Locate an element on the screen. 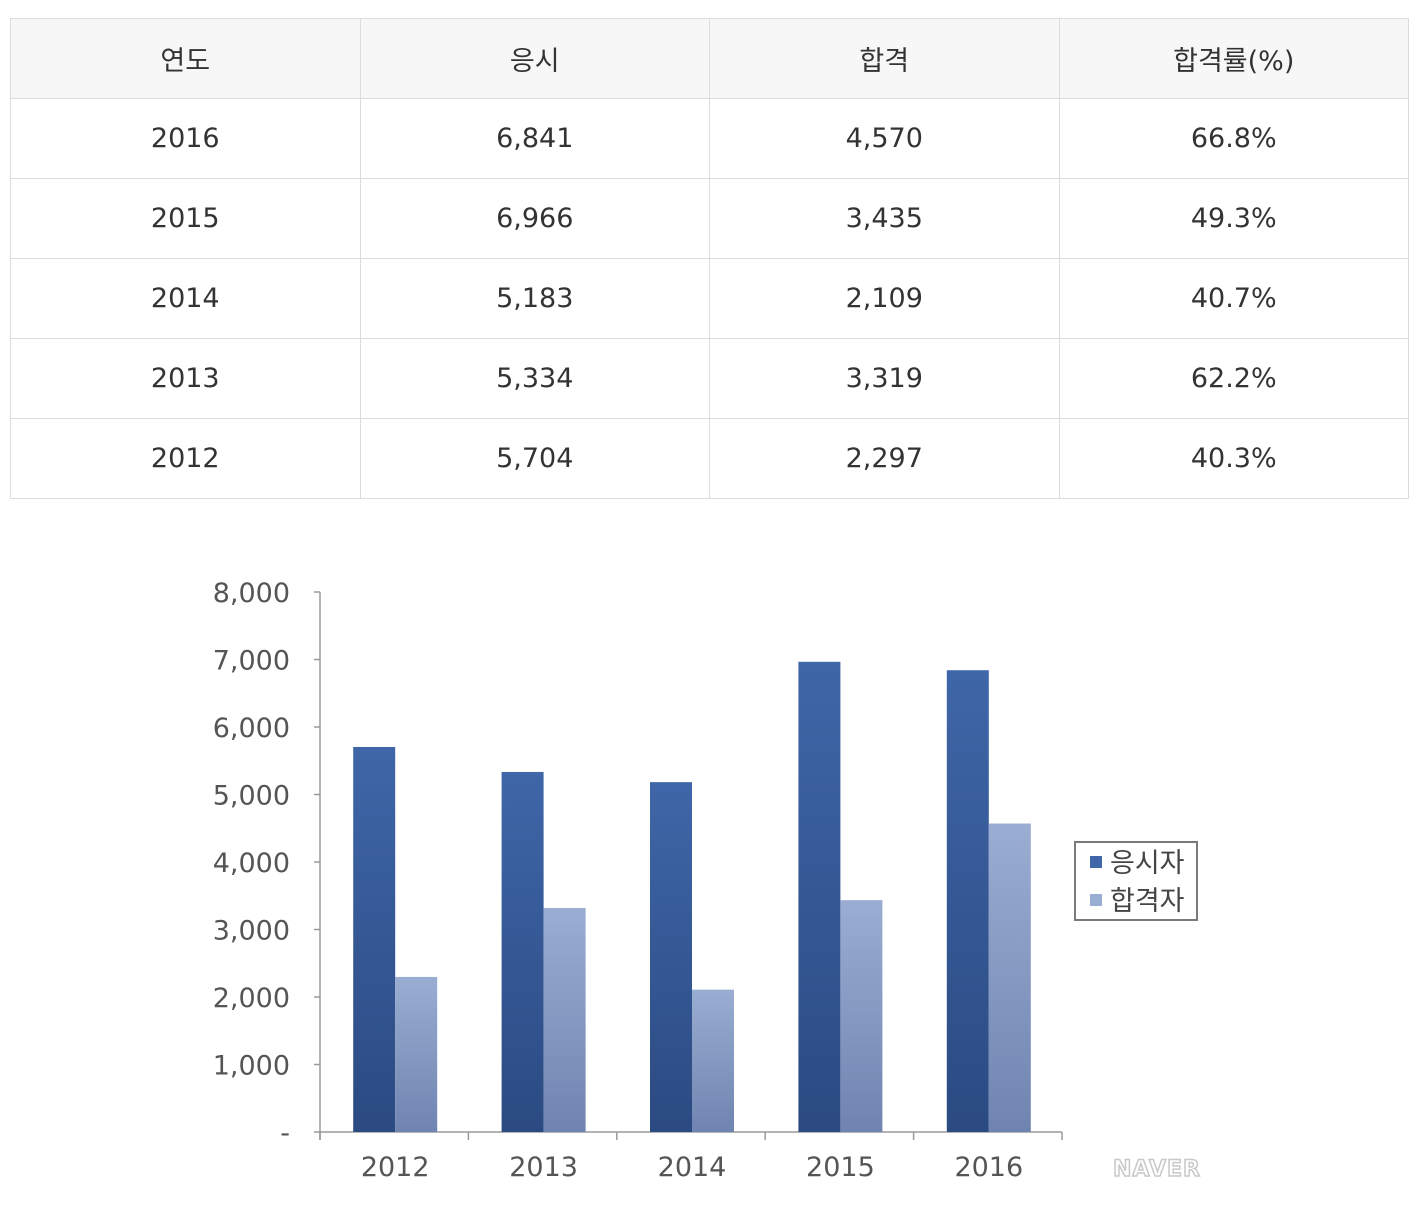 The image size is (1422, 1212). cell-year: 2013 is located at coordinates (185, 378).